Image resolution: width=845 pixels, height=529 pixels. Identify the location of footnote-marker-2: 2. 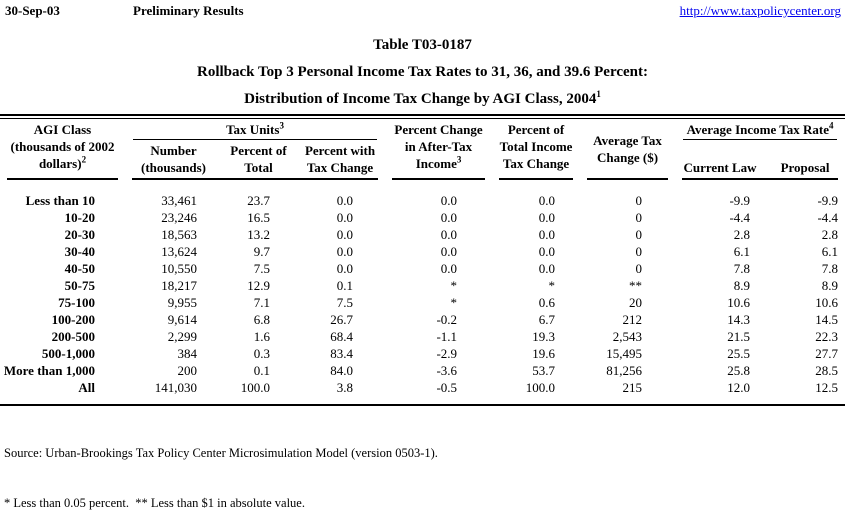
(84, 159).